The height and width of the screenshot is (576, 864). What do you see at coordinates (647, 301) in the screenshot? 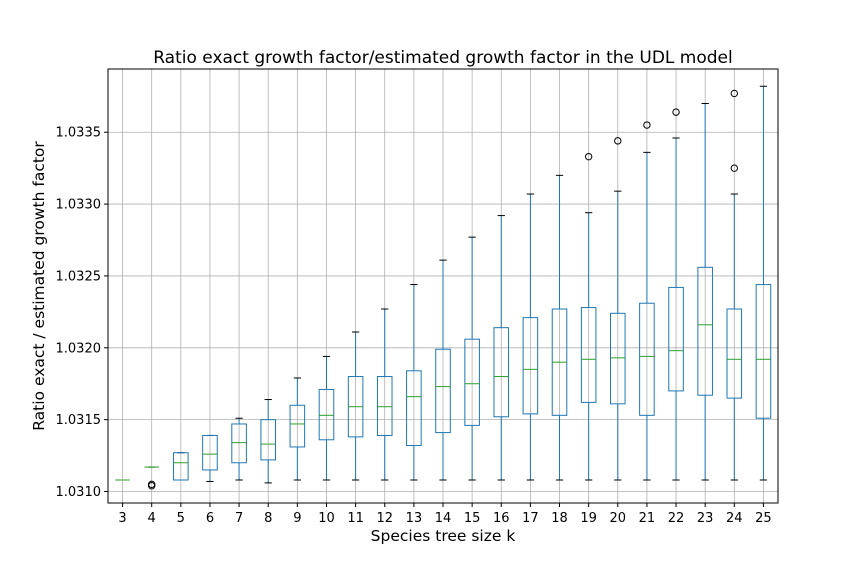
I see `box-group-k21` at bounding box center [647, 301].